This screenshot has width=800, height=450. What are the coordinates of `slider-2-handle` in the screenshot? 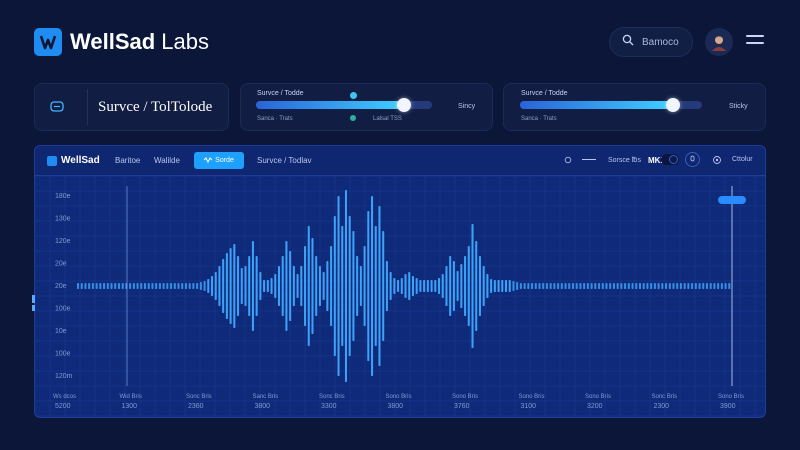 It's located at (672, 105).